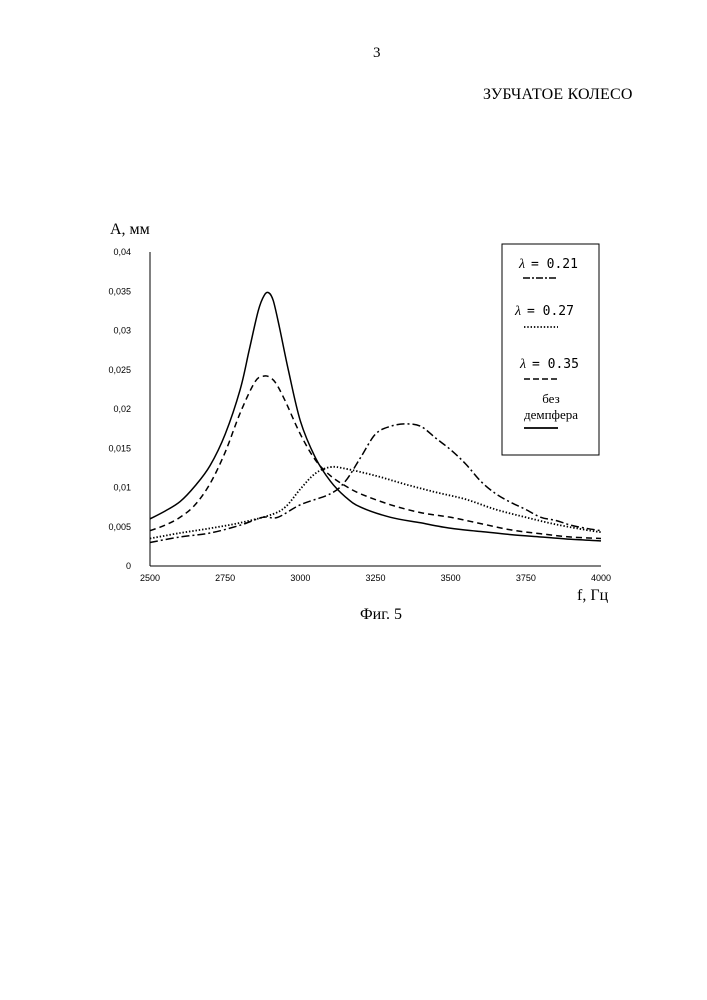 The image size is (707, 1000). What do you see at coordinates (555, 364) in the screenshot?
I see `legend-value-3: = 0.35` at bounding box center [555, 364].